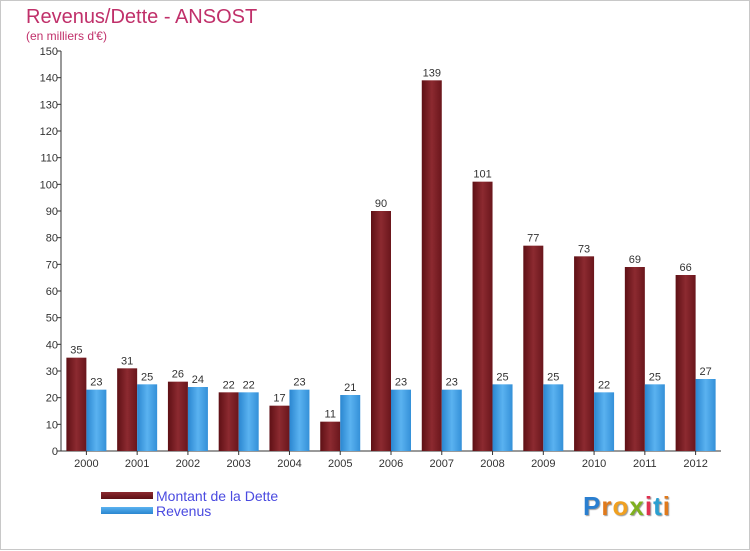  What do you see at coordinates (137, 464) in the screenshot?
I see `x-tick-label: 2001` at bounding box center [137, 464].